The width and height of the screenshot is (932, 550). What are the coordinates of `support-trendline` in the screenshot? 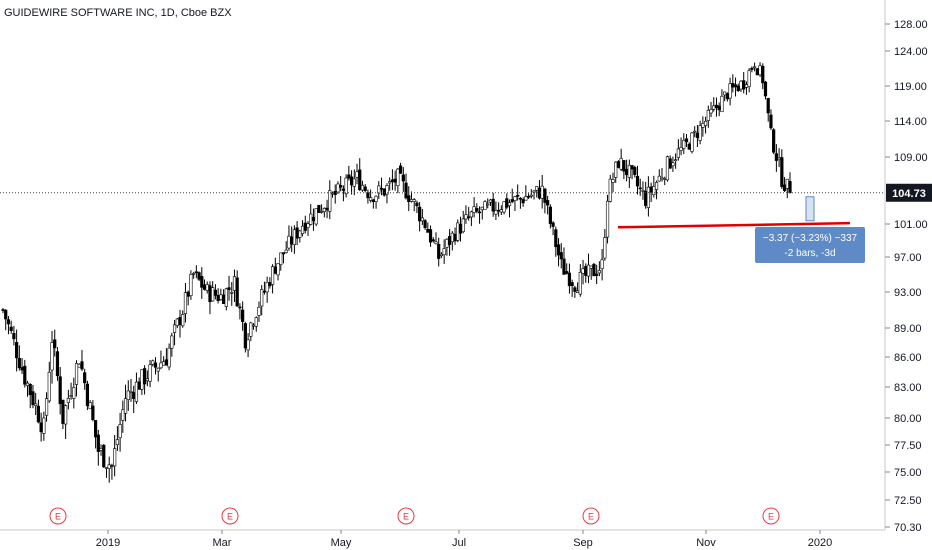 It's located at (734, 225).